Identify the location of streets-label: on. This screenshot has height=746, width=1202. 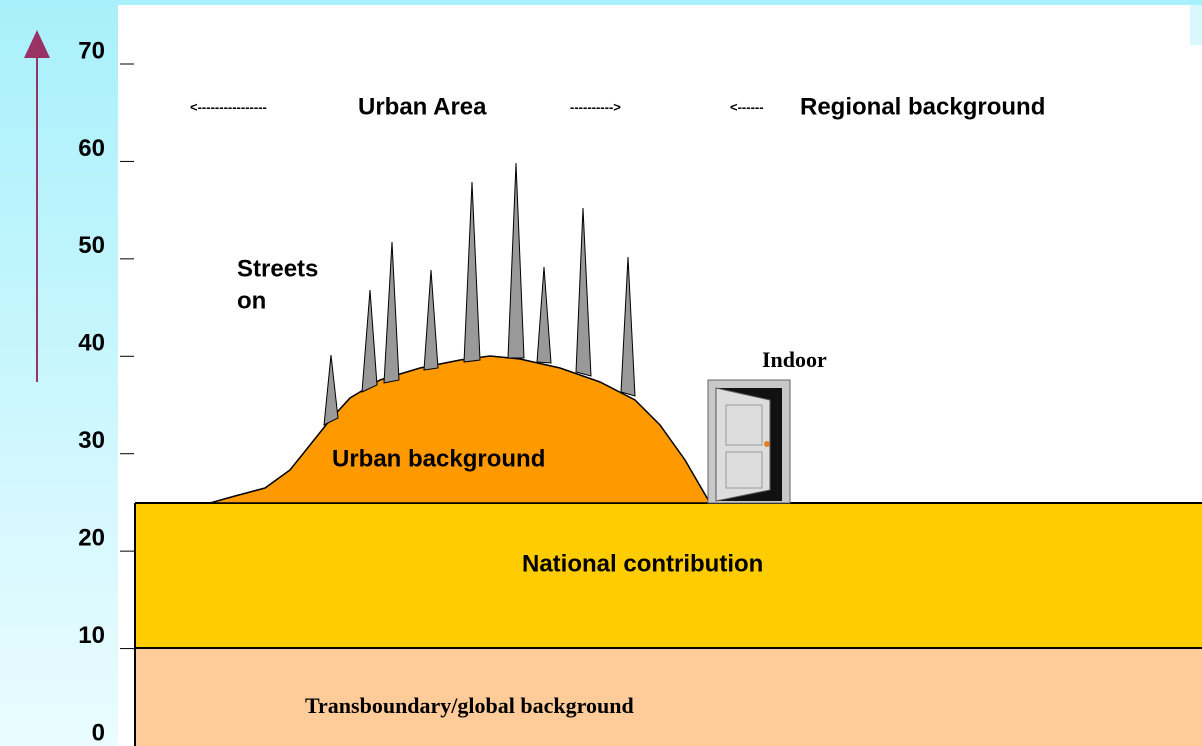
(251, 300).